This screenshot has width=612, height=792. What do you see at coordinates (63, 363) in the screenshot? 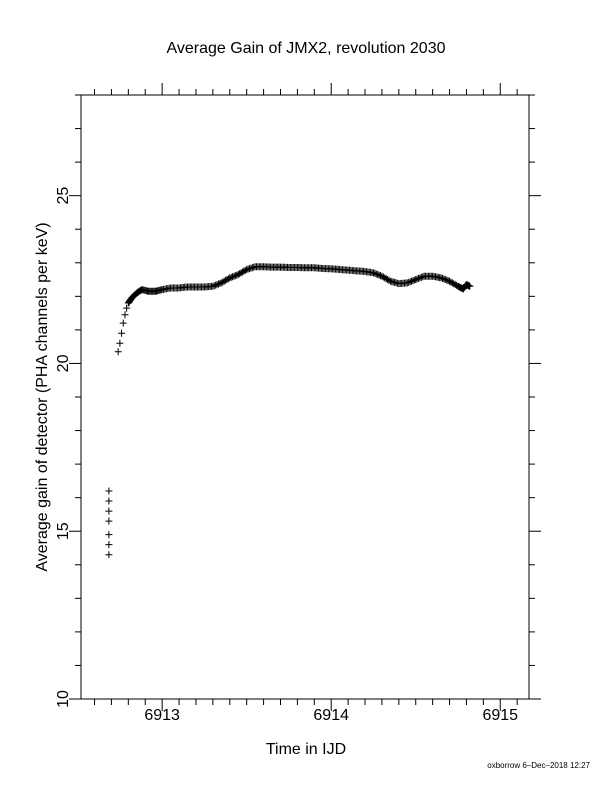
I see `y-tick-label: 20` at bounding box center [63, 363].